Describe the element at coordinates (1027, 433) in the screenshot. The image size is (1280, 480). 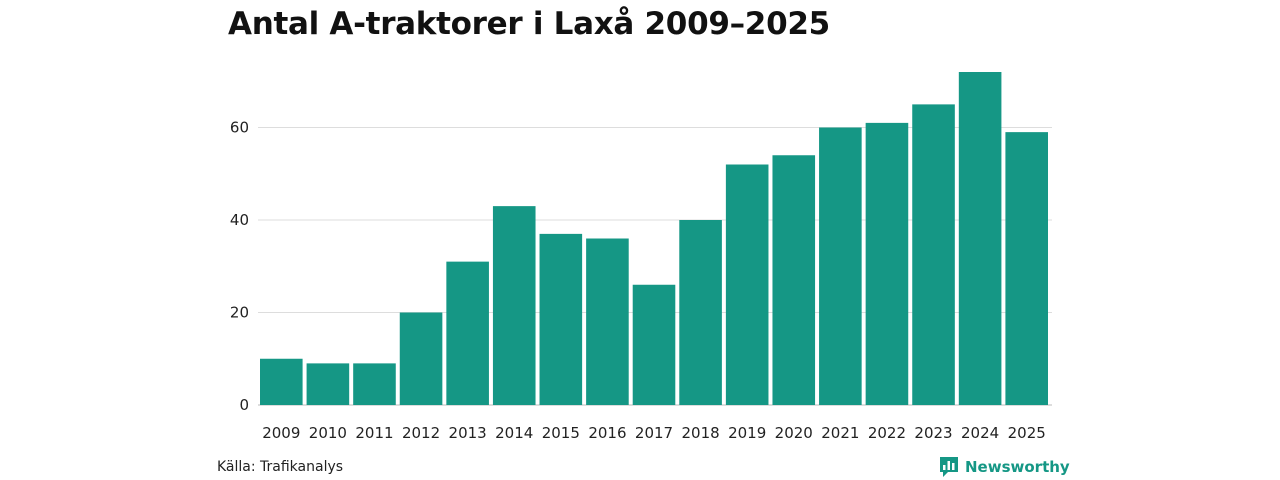
I see `x-tick-label: 2025` at that location.